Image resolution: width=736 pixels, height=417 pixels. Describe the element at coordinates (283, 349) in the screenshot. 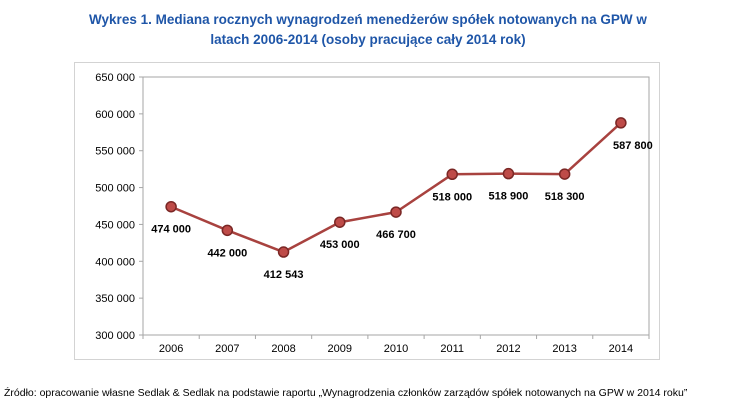

I see `x-axis-tick-label: 2008` at that location.